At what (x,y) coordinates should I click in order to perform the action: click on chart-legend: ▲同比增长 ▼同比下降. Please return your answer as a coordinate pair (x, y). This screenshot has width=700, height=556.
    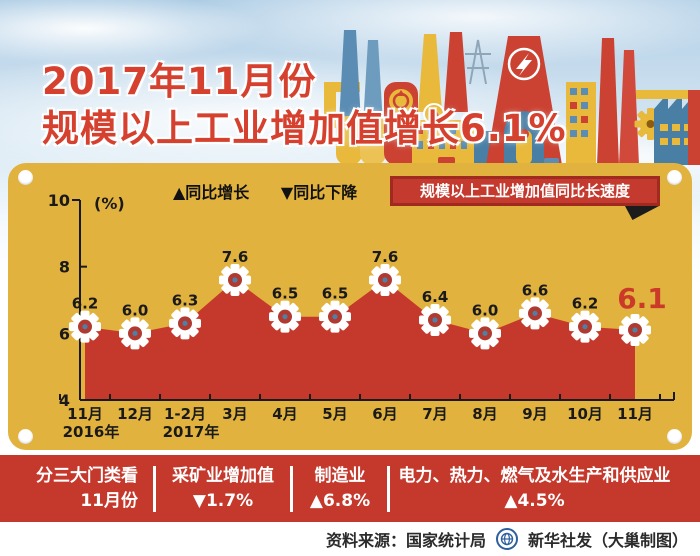
    Looking at the image, I should click on (278, 191).